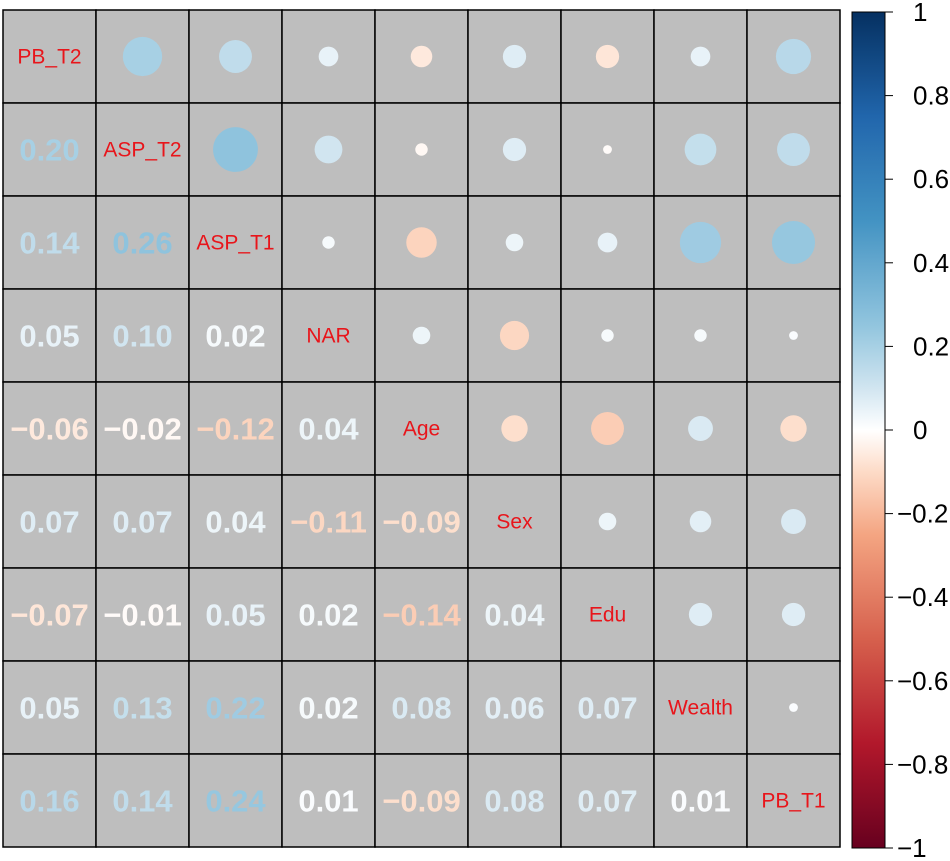 Image resolution: width=950 pixels, height=861 pixels. I want to click on colorbar-tick-label: 0, so click(920, 430).